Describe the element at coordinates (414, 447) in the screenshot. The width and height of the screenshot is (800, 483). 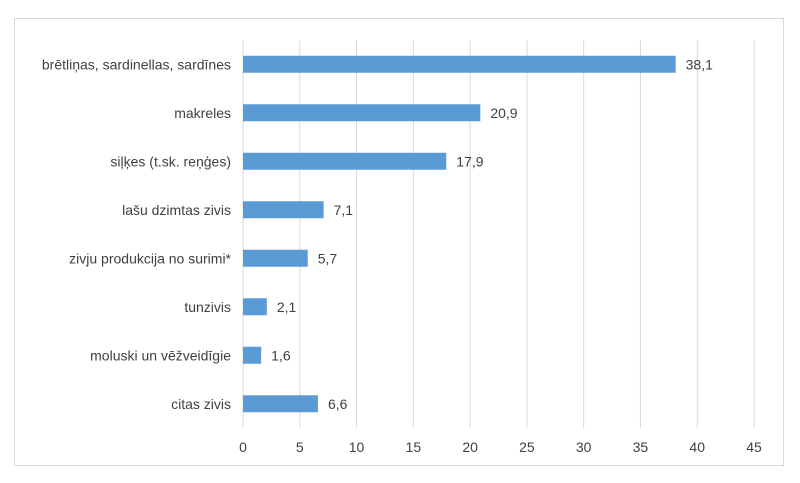
I see `x-tick-label: 15` at that location.